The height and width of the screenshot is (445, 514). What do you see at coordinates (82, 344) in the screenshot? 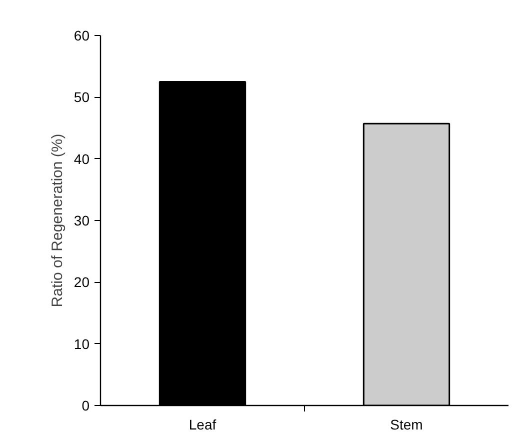
I see `y-tick-label: 10` at bounding box center [82, 344].